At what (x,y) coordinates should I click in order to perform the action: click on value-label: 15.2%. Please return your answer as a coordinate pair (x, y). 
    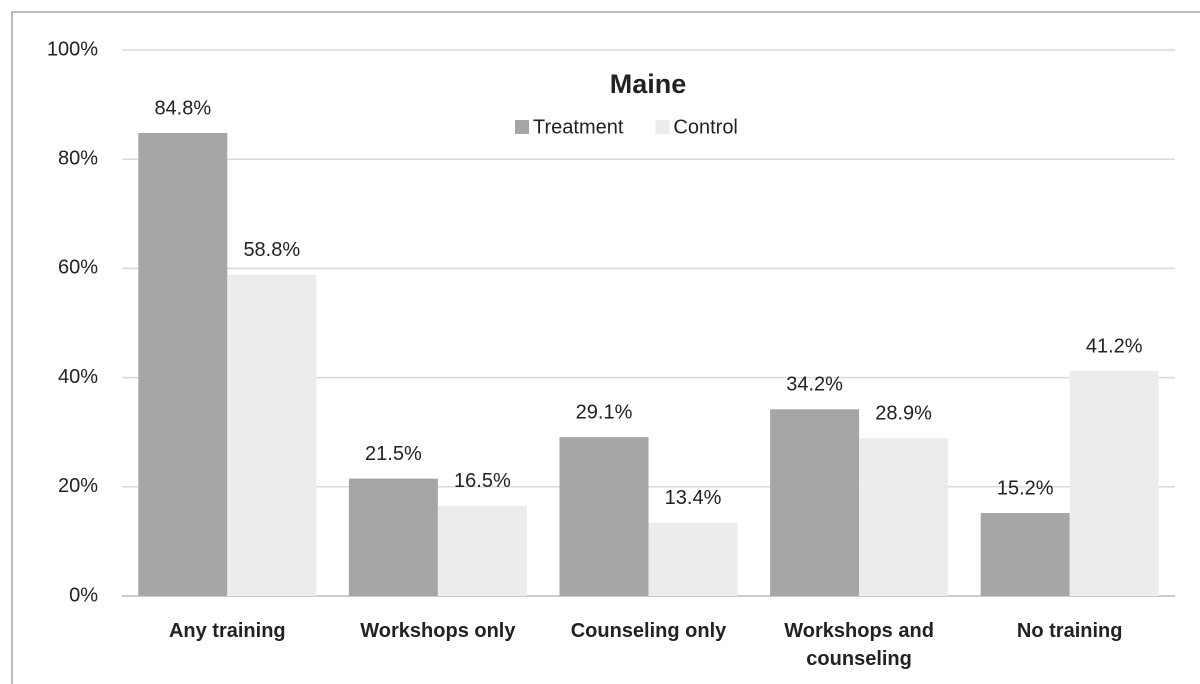
    Looking at the image, I should click on (1025, 488).